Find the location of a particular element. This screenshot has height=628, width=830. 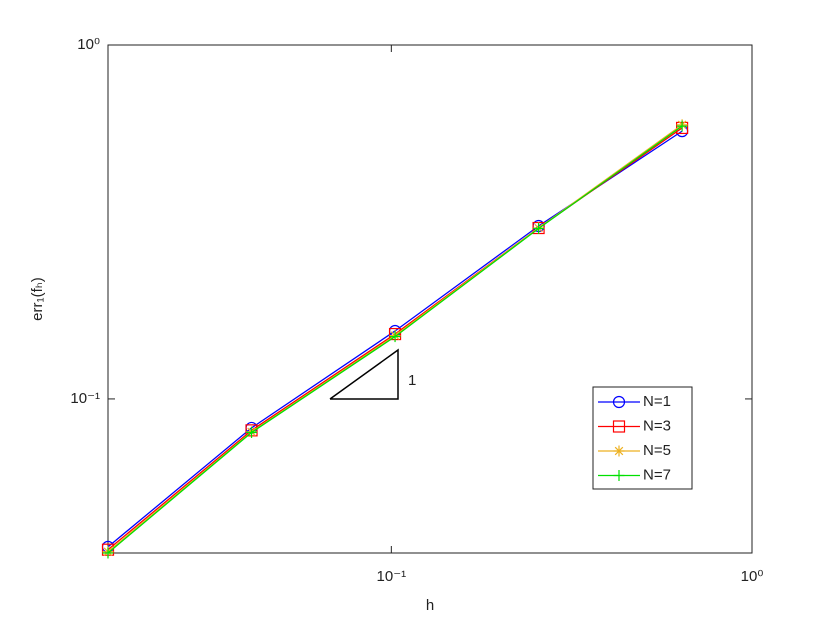

legend is located at coordinates (642, 438).